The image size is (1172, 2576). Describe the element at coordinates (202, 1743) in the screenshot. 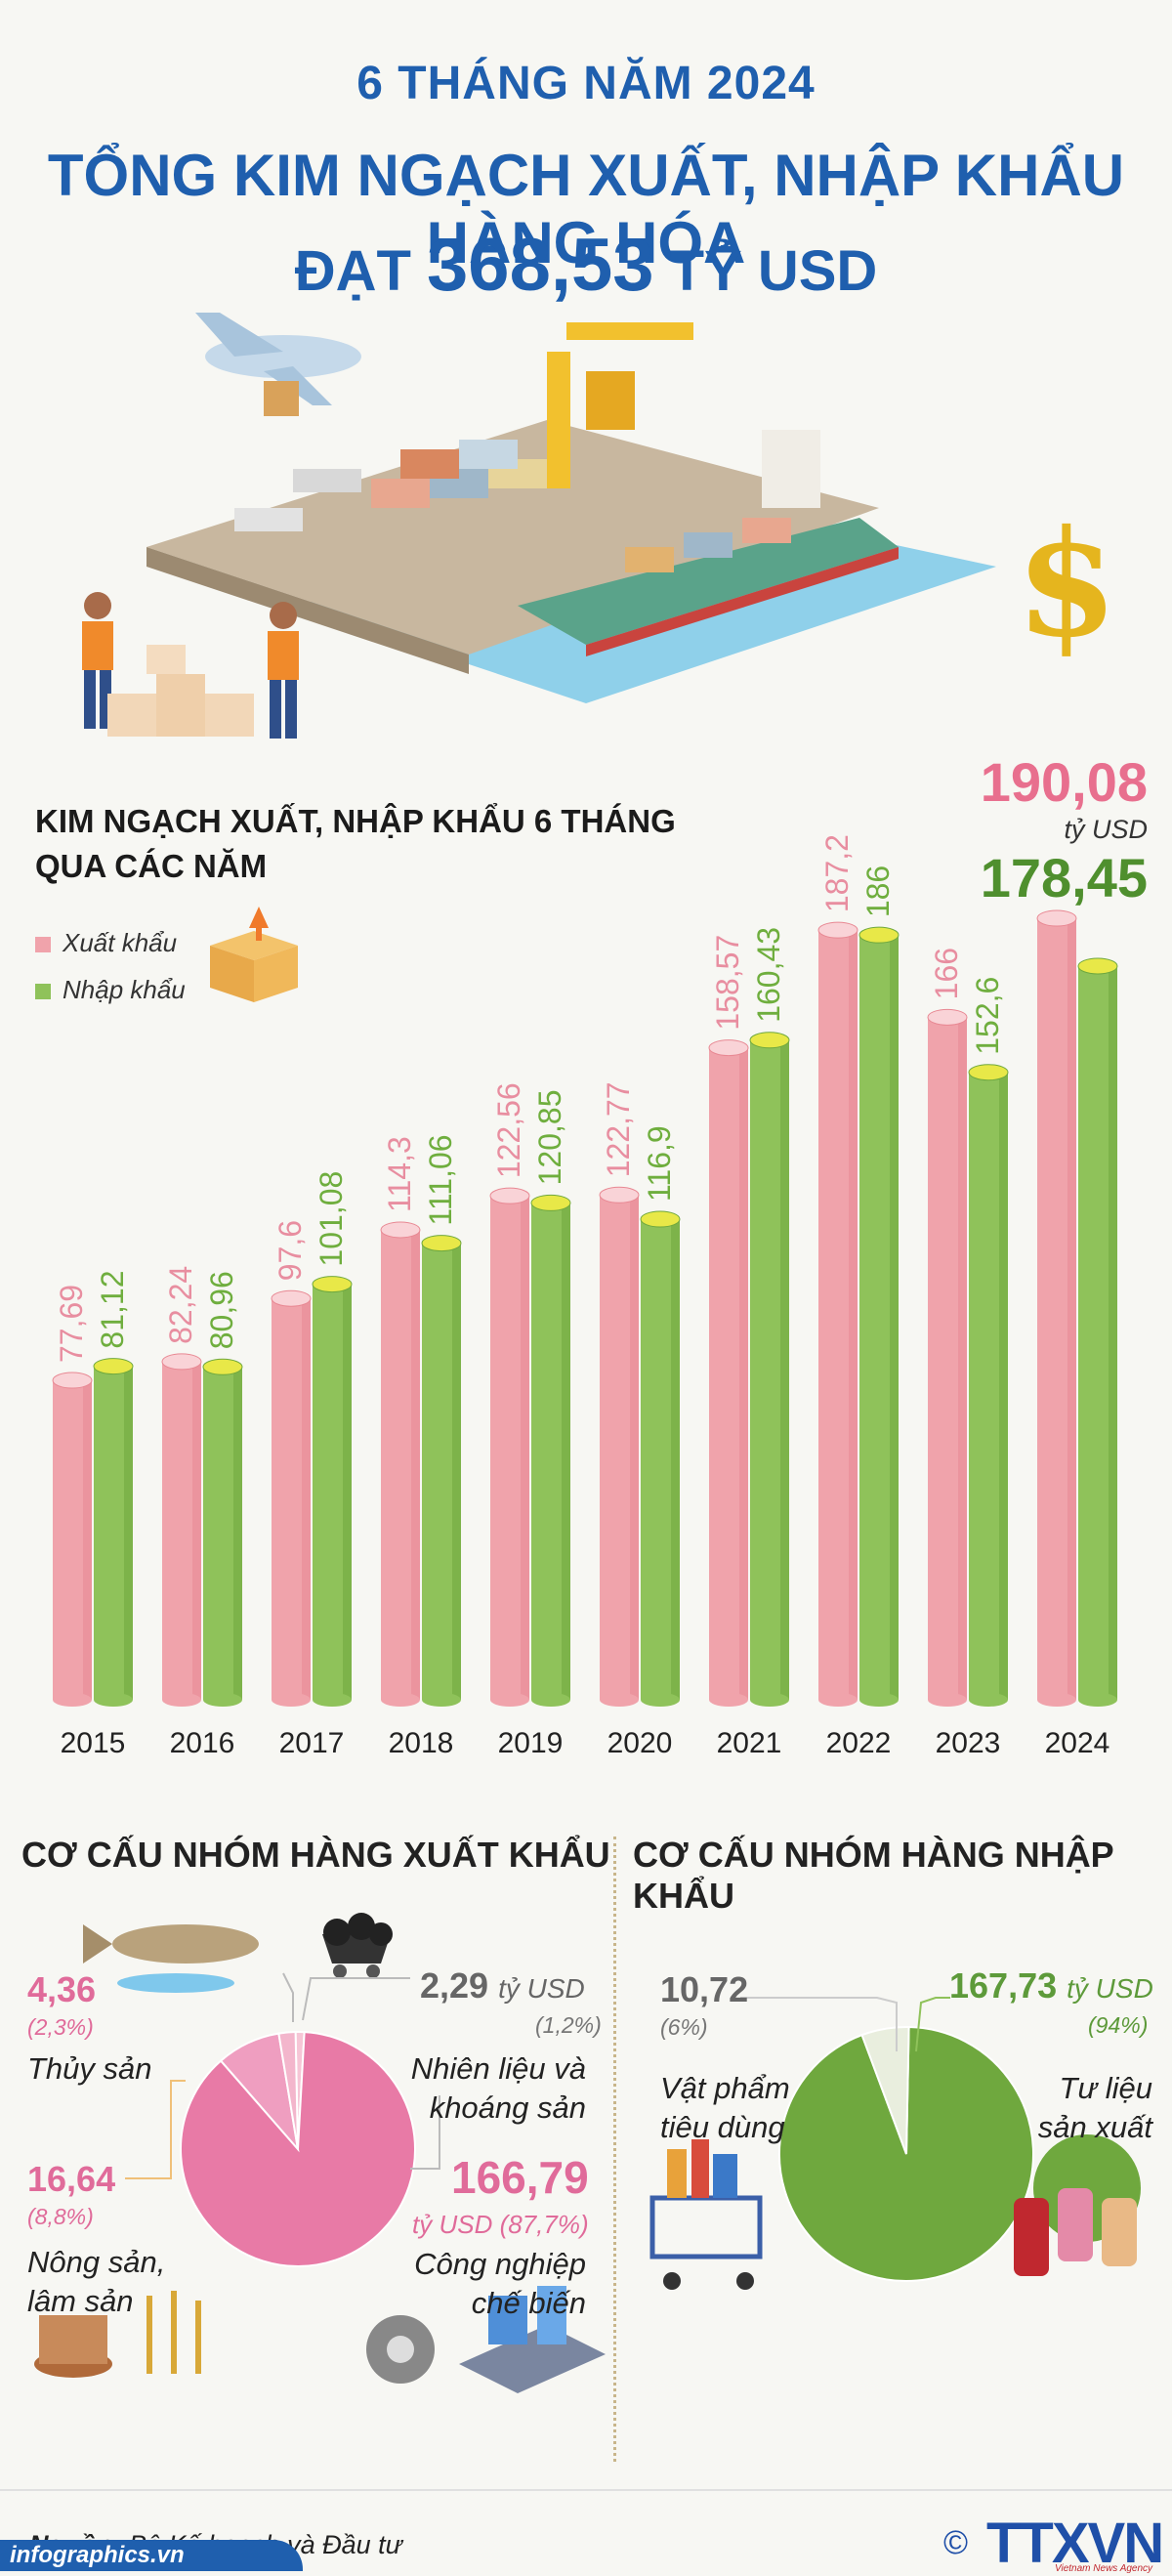

I see `x-tick-2016: 2016` at that location.